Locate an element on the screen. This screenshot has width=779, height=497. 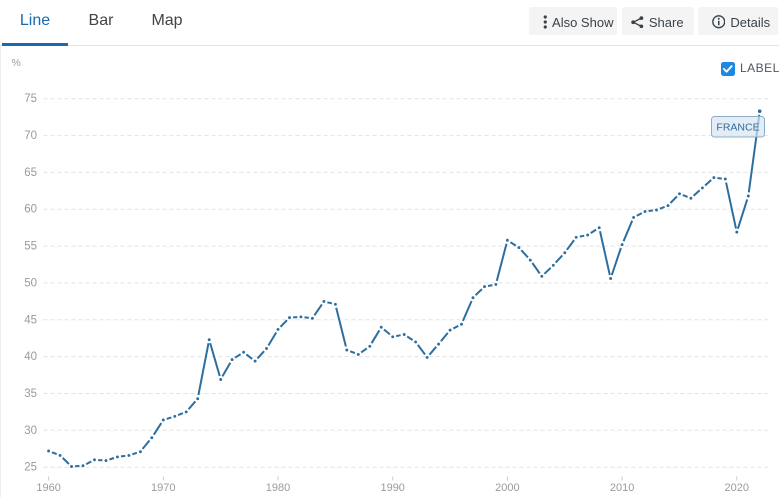
svg-text: 40 is located at coordinates (30, 357).